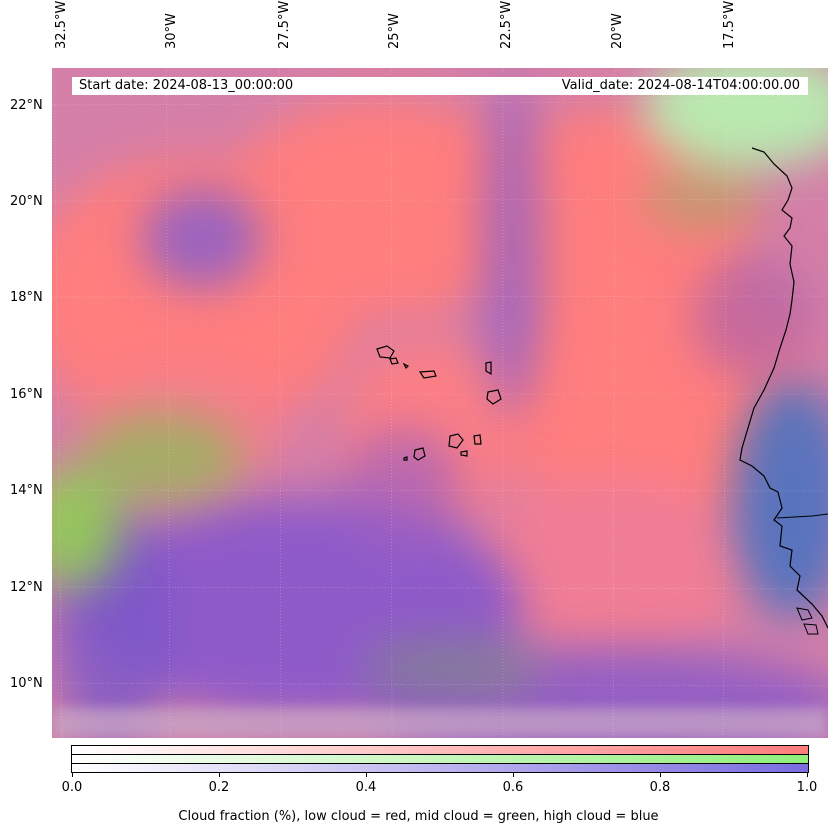 This screenshot has height=836, width=837. What do you see at coordinates (72, 787) in the screenshot?
I see `colorbar-tick-label: 0.0` at bounding box center [72, 787].